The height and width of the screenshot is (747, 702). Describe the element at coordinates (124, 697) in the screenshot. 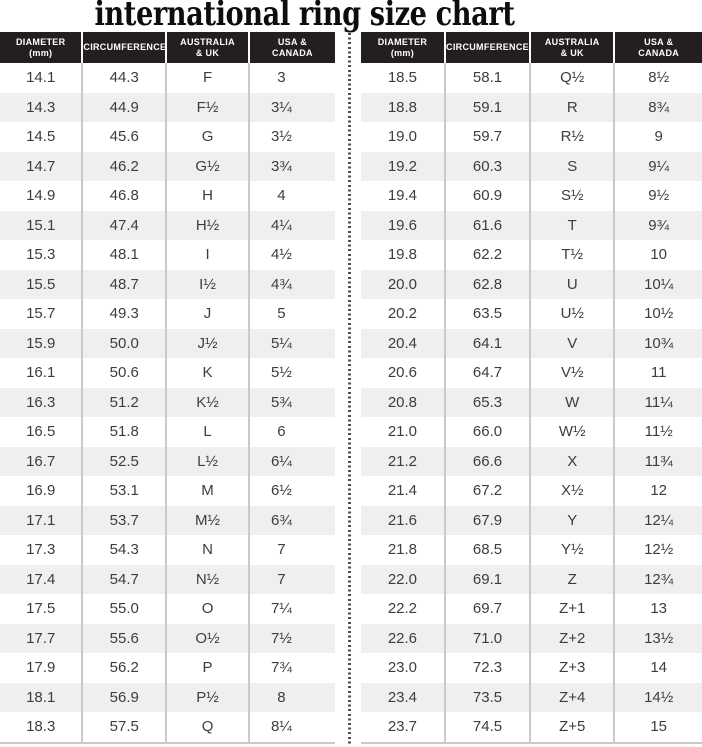

I see `cell-circumference: 56.9` at that location.